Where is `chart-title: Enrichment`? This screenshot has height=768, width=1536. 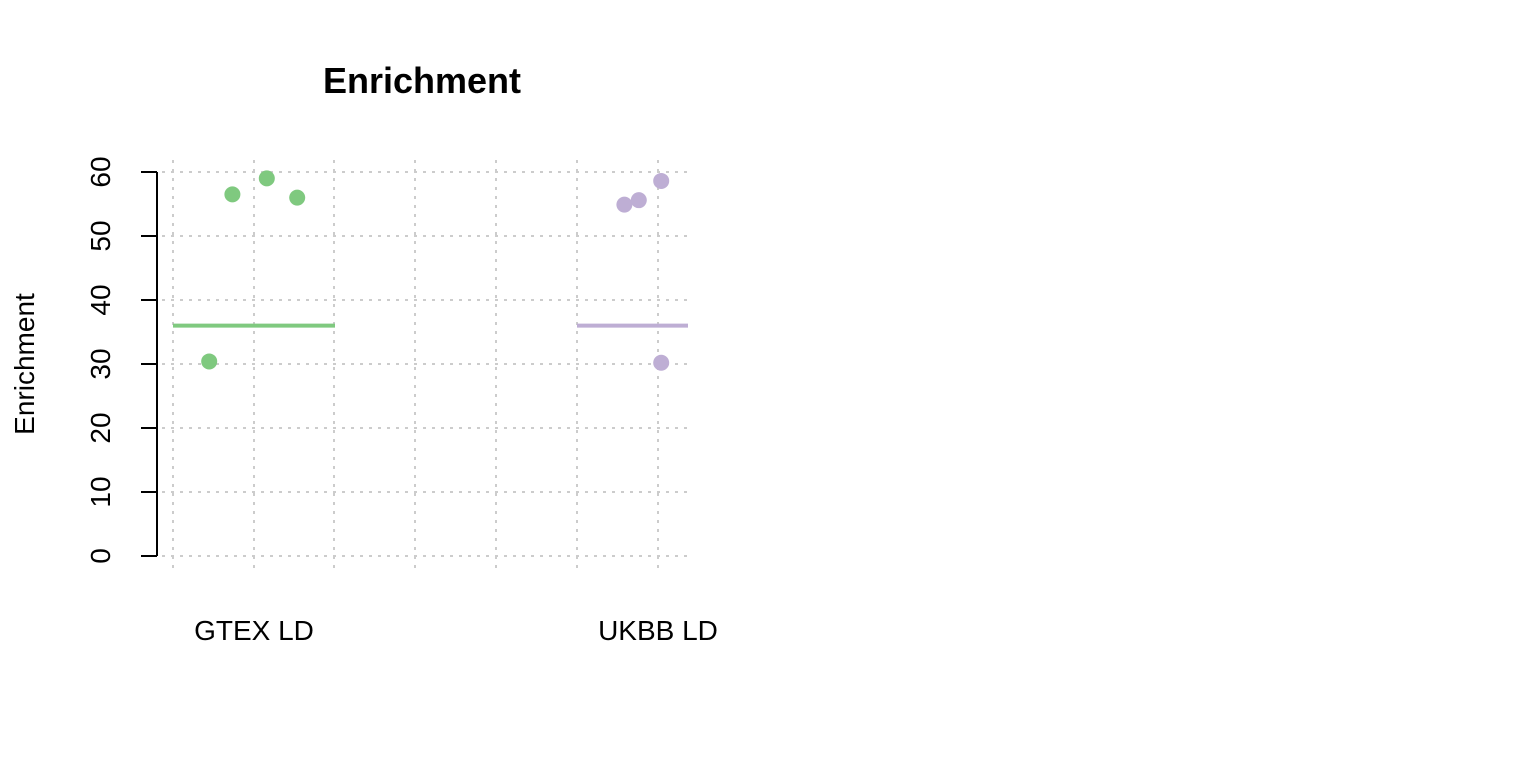 chart-title: Enrichment is located at coordinates (422, 80).